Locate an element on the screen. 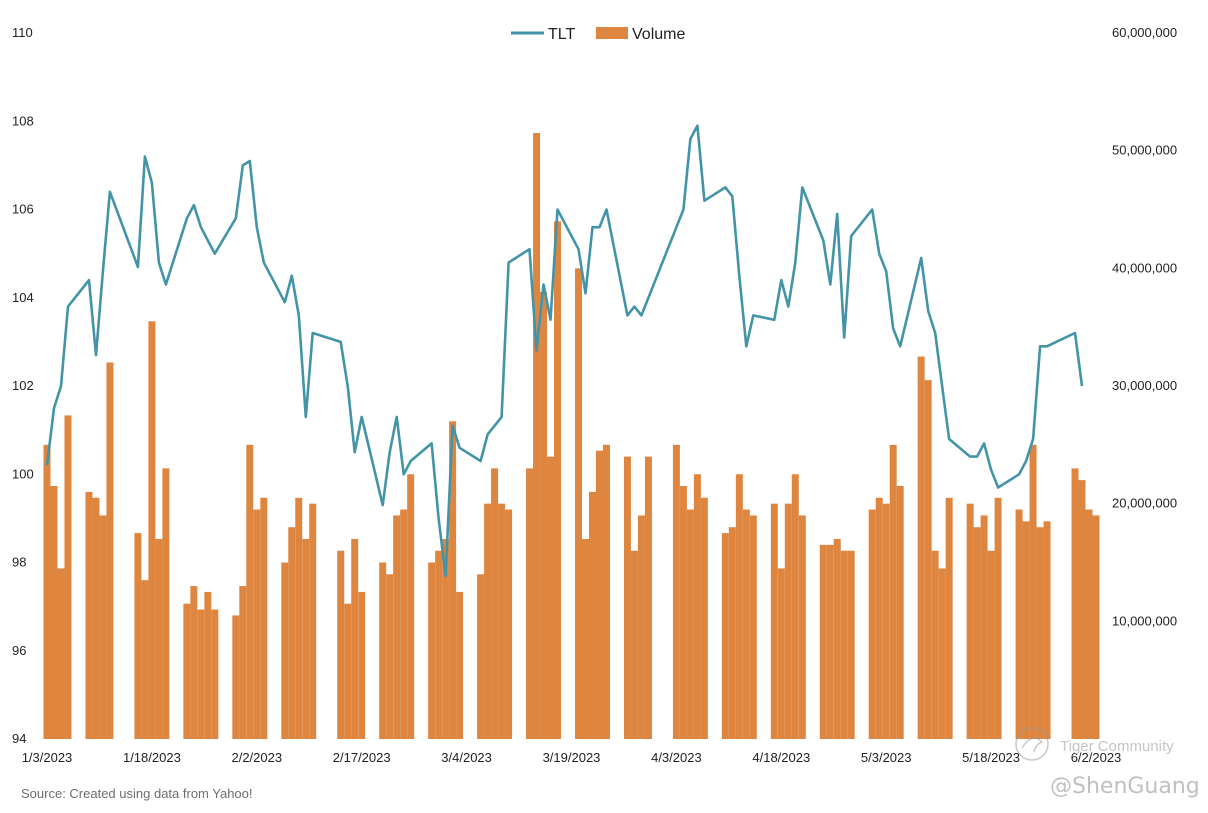  left-axis-tick: 94 is located at coordinates (19, 738).